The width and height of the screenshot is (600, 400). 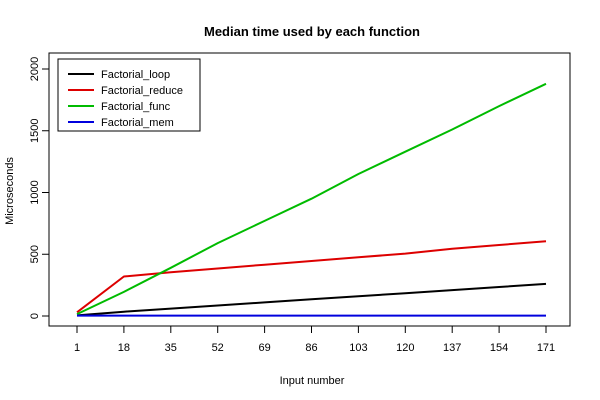 I want to click on x-tick-label: 103, so click(x=358, y=348).